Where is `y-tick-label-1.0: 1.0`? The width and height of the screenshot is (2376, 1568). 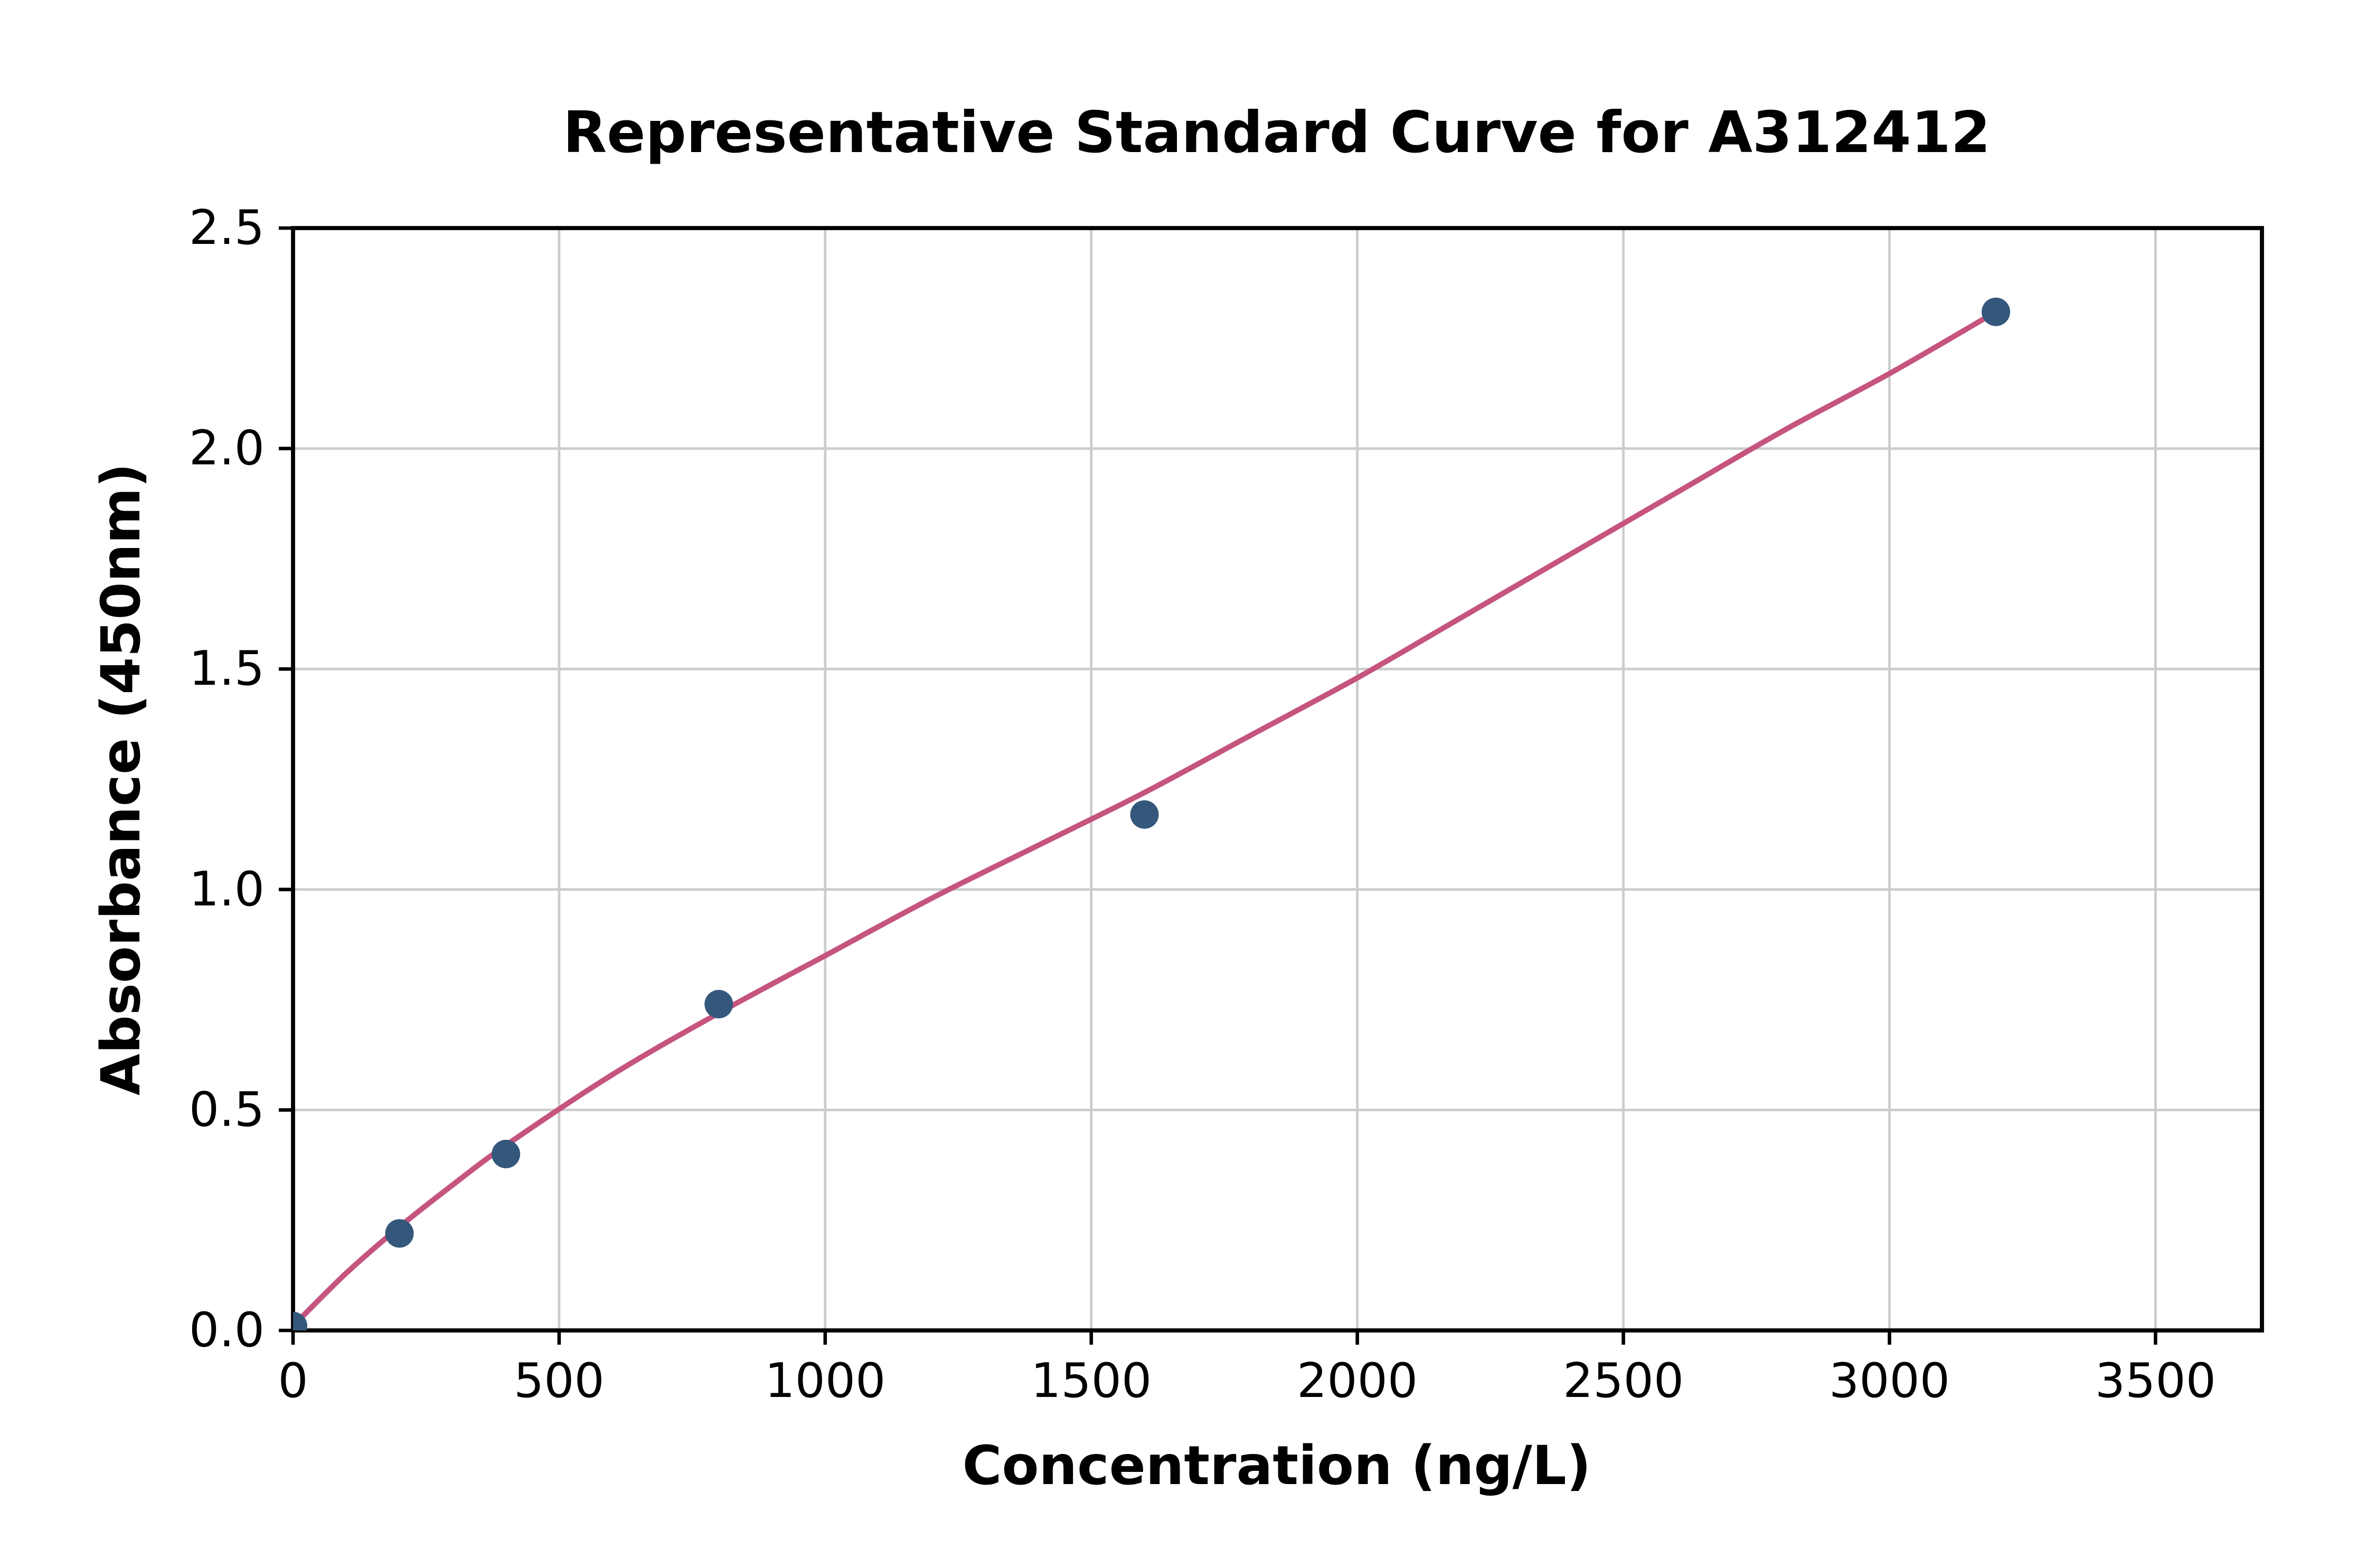 y-tick-label-1.0: 1.0 is located at coordinates (227, 889).